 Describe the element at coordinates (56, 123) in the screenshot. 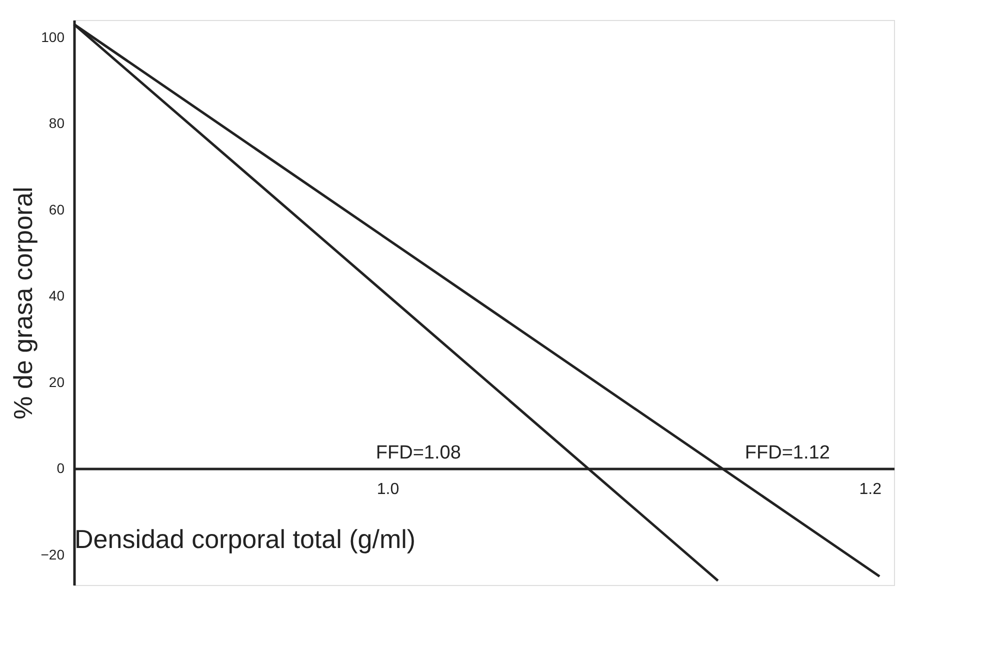

I see `y-tick-label: 80` at that location.